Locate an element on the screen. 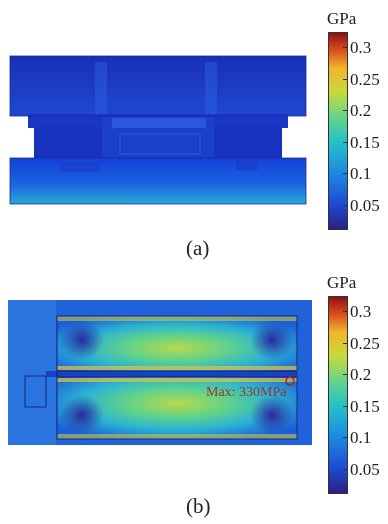  panel-b-caption: (b) is located at coordinates (198, 506).